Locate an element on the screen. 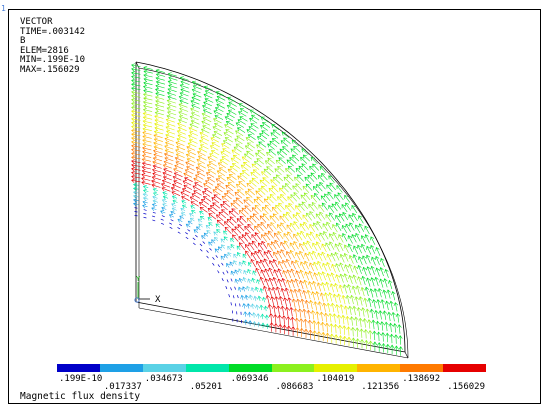  window-number: 1 is located at coordinates (3, 8).